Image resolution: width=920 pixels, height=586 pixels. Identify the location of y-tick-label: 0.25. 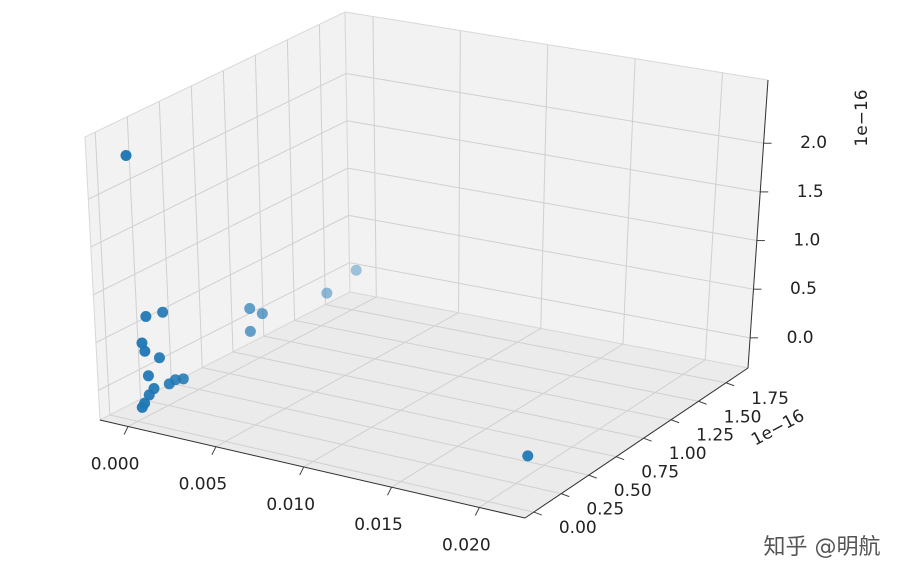
(605, 510).